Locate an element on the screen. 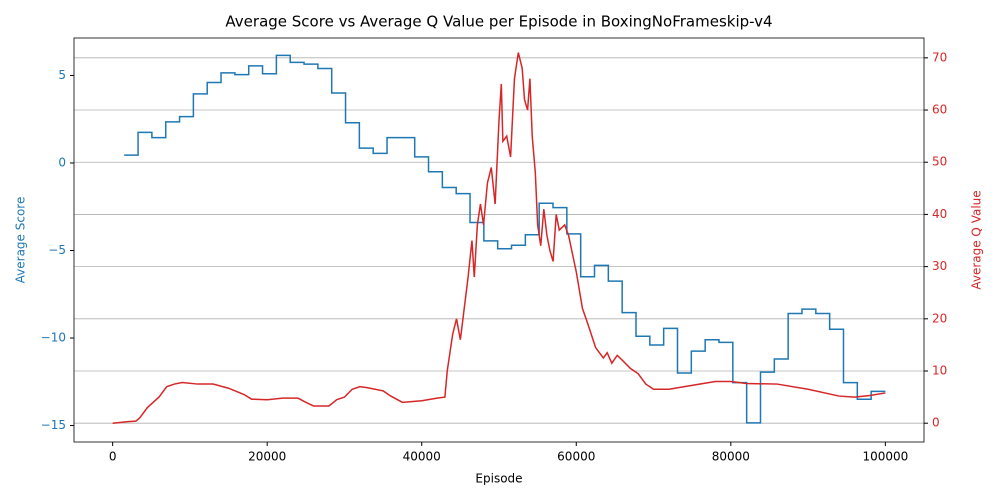 The height and width of the screenshot is (504, 1000). y-tick-label: −5 is located at coordinates (57, 250).